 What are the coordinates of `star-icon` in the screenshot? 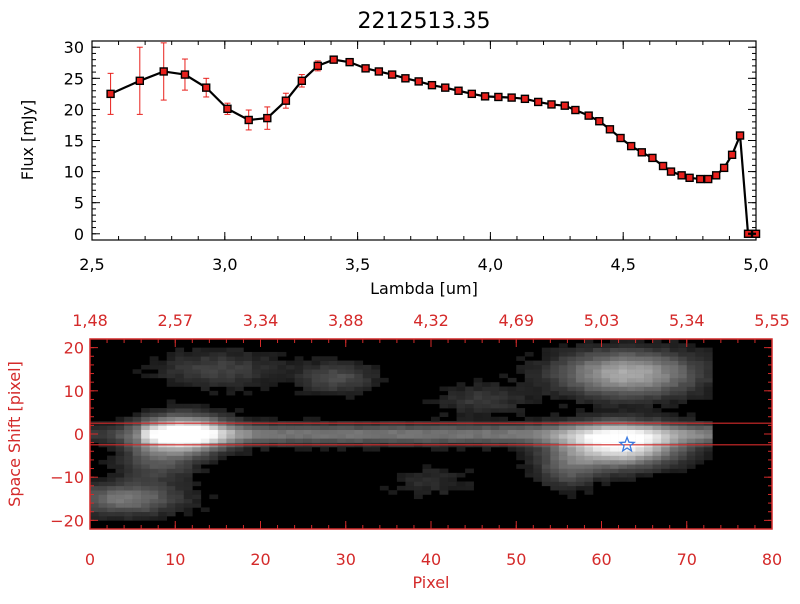 It's located at (627, 444).